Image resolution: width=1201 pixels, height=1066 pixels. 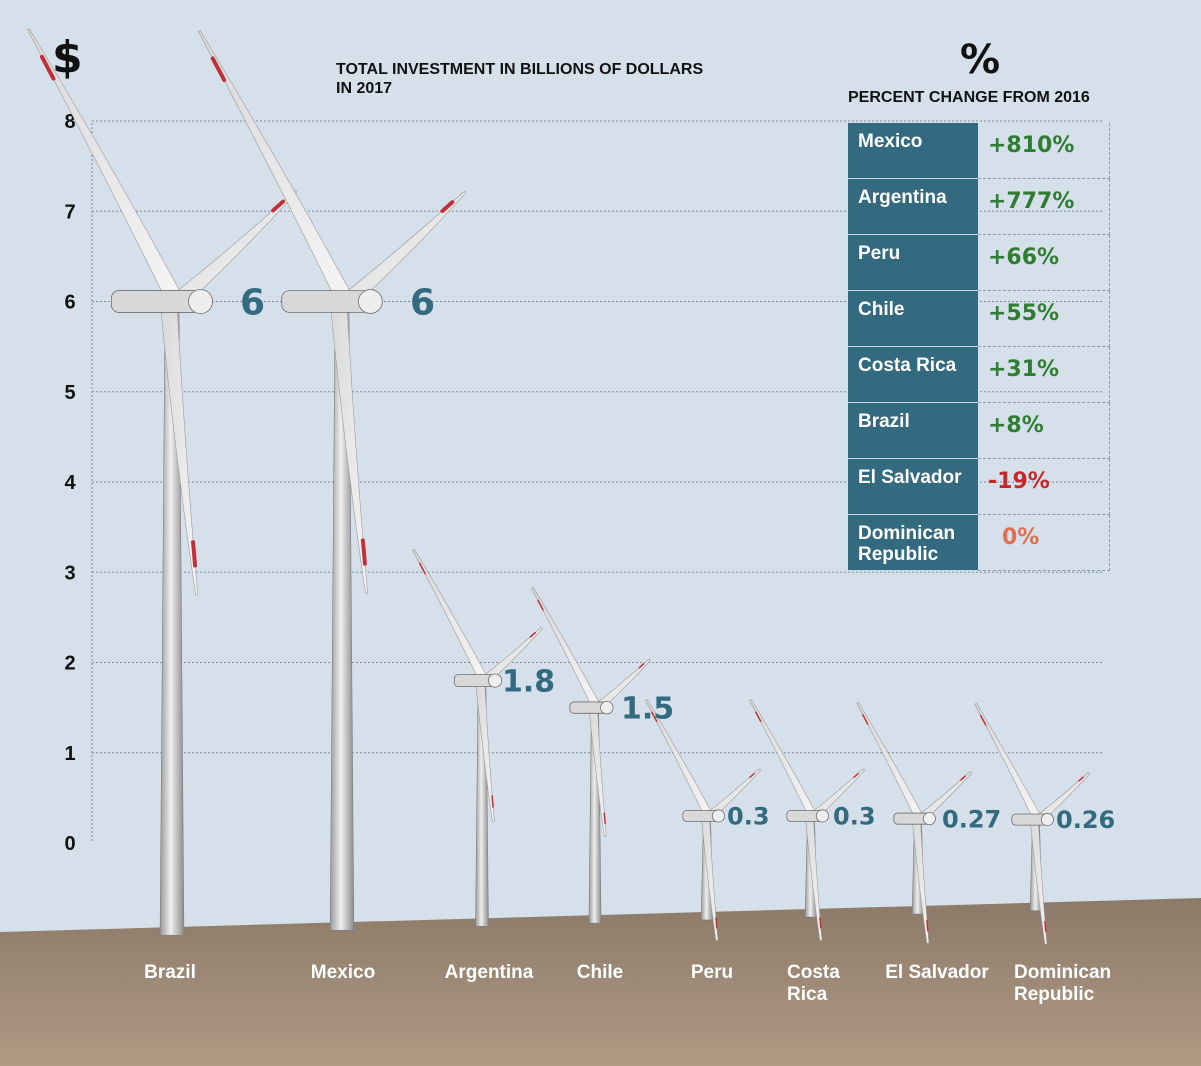 I want to click on table-row: Dominican Republic 0%, so click(x=979, y=543).